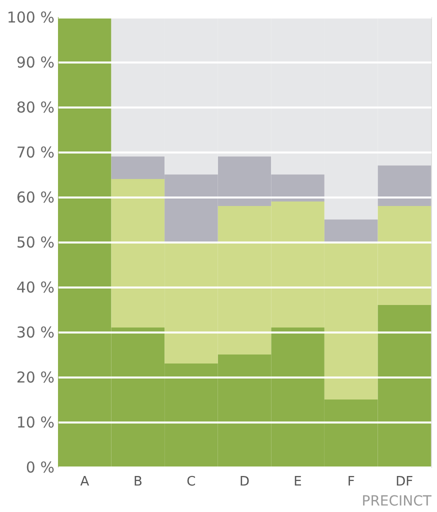  Describe the element at coordinates (35, 243) in the screenshot. I see `y-tick-label: 50 %` at that location.